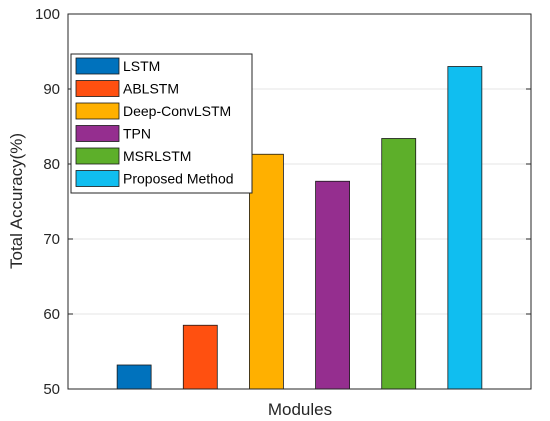  Describe the element at coordinates (332, 285) in the screenshot. I see `bar-tpn` at that location.